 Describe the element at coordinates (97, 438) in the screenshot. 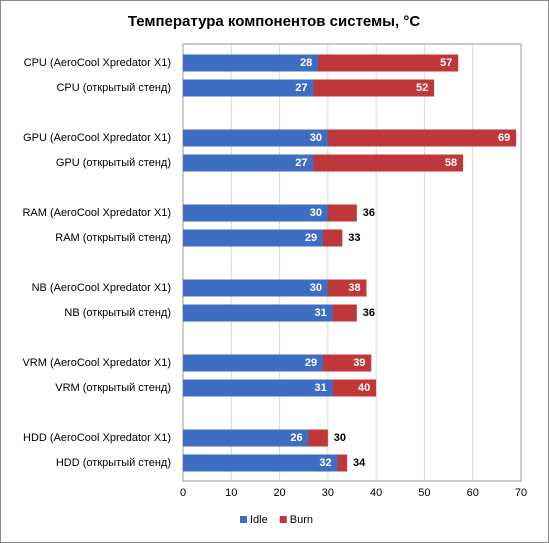

I see `y-tick-label: HDD (AeroCool Xpredator X1)` at that location.